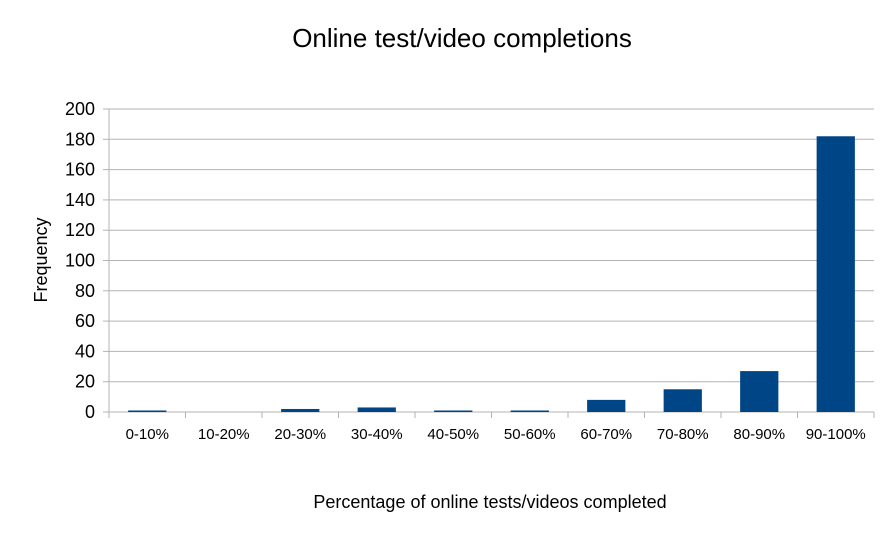  What do you see at coordinates (224, 434) in the screenshot?
I see `x-tick-label: 10-20%` at bounding box center [224, 434].